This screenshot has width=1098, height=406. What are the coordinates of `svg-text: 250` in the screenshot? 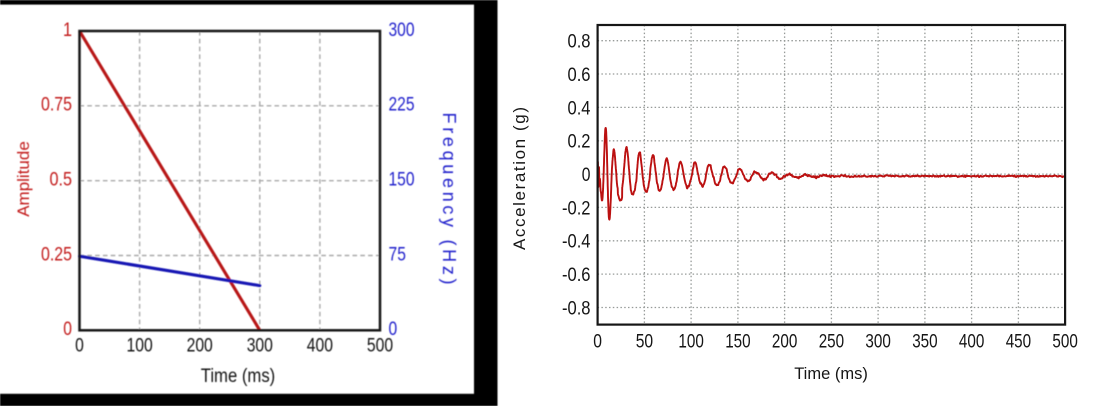 It's located at (831, 342).